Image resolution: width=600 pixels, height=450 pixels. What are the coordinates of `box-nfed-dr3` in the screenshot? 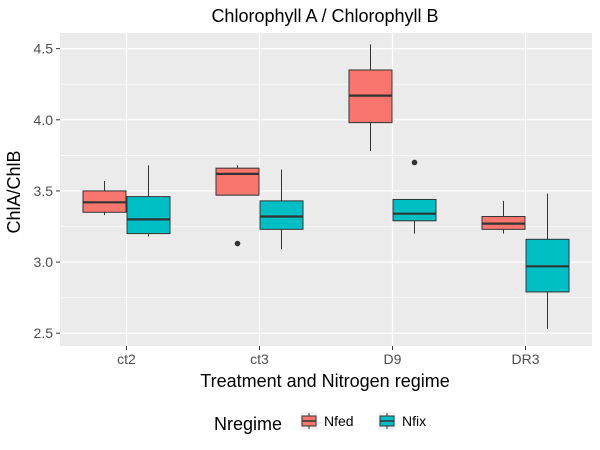 It's located at (503, 217).